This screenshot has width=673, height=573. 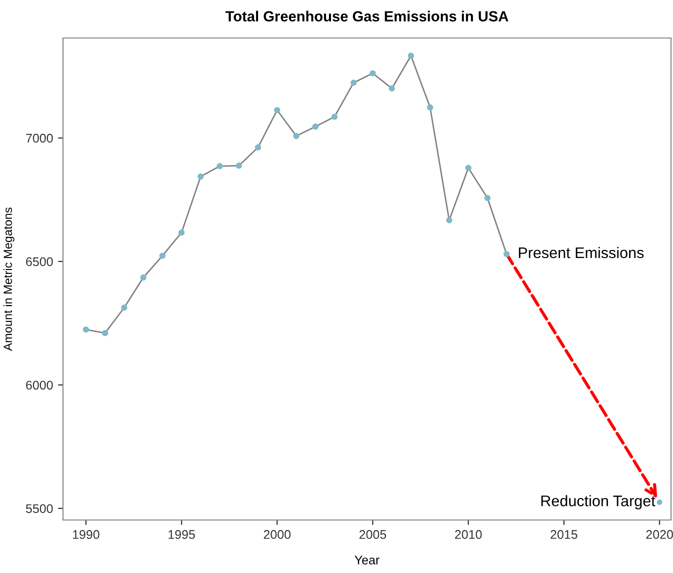 What do you see at coordinates (659, 534) in the screenshot?
I see `x-tick-label: 2020` at bounding box center [659, 534].